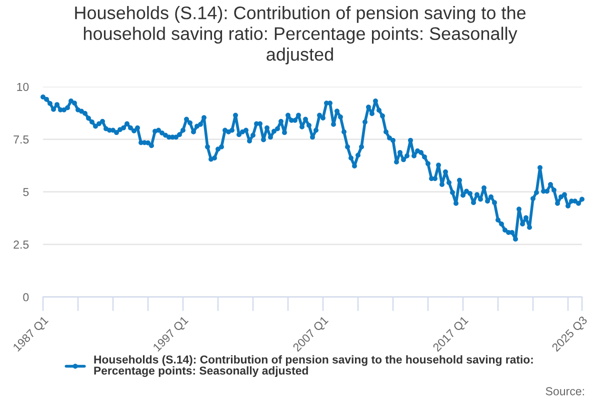 This screenshot has width=600, height=400. I want to click on y-tick-label: 0, so click(26, 297).